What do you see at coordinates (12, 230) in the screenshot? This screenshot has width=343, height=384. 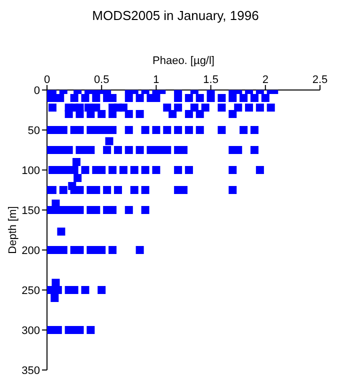 I see `y-axis-title: Depth [m]` at bounding box center [12, 230].